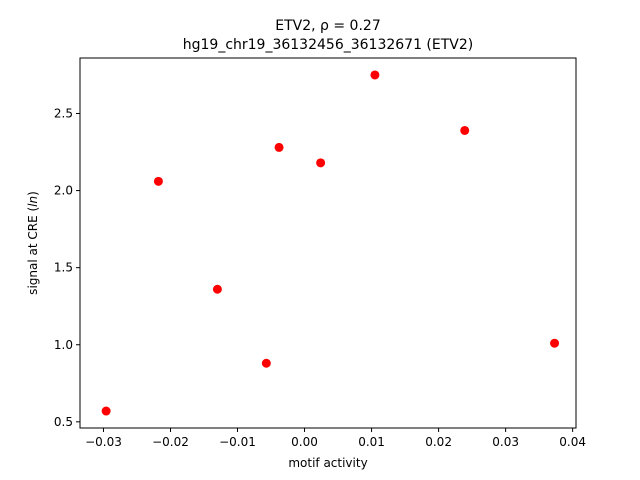 This screenshot has width=640, height=480. Describe the element at coordinates (63, 422) in the screenshot. I see `y-tick-label: 0.5` at that location.